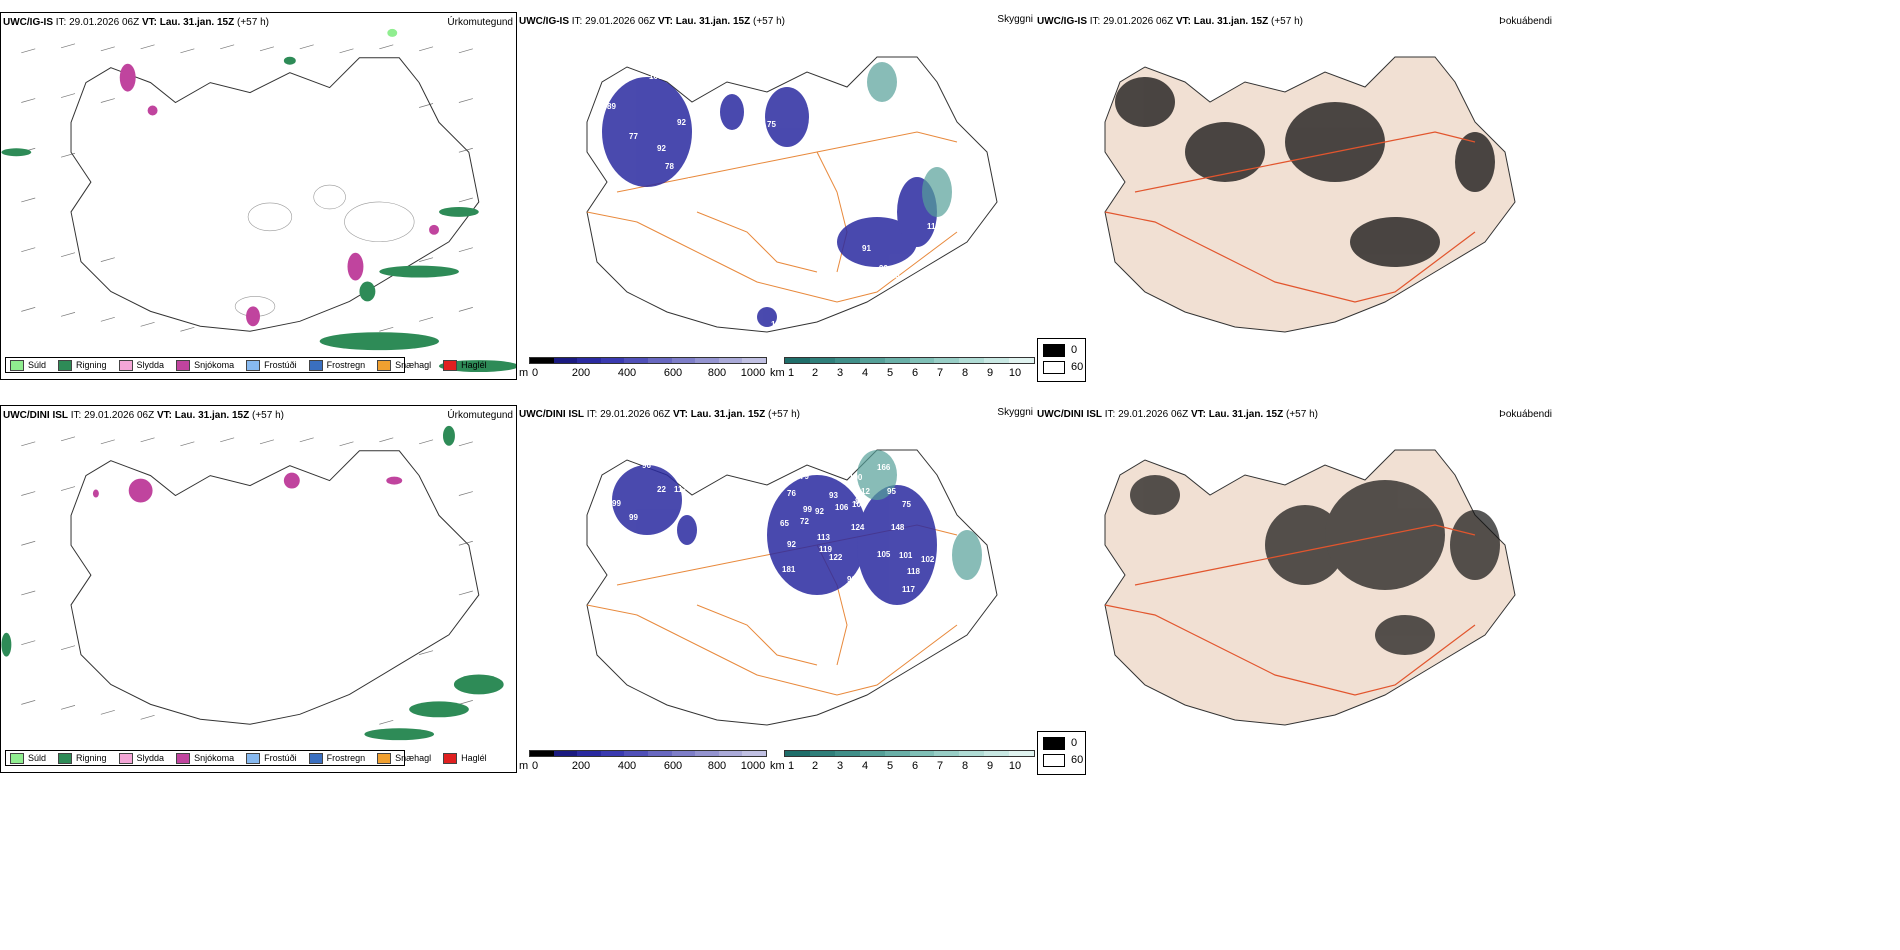 The height and width of the screenshot is (950, 1900). Describe the element at coordinates (906, 504) in the screenshot. I see `cloud-base-label: 75` at that location.